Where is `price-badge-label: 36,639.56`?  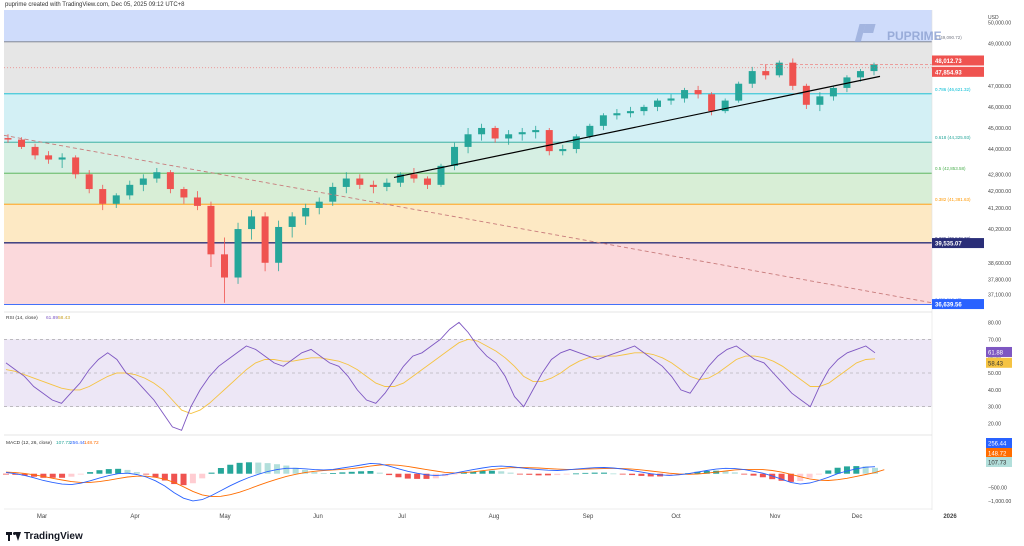
price-badge-label: 36,639.56 is located at coordinates (948, 306).